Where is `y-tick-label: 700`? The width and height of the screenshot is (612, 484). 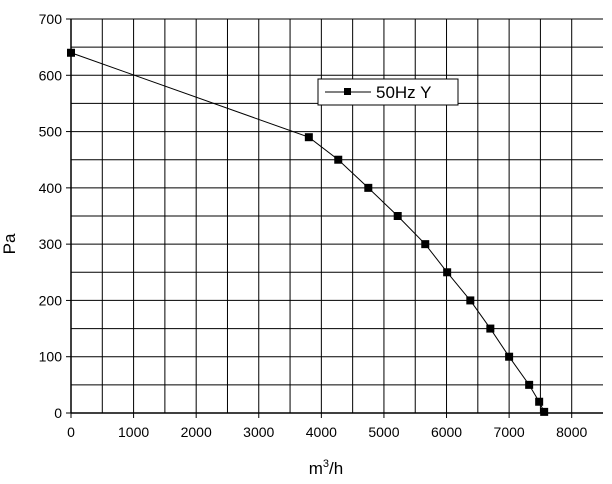 y-tick-label: 700 is located at coordinates (51, 19).